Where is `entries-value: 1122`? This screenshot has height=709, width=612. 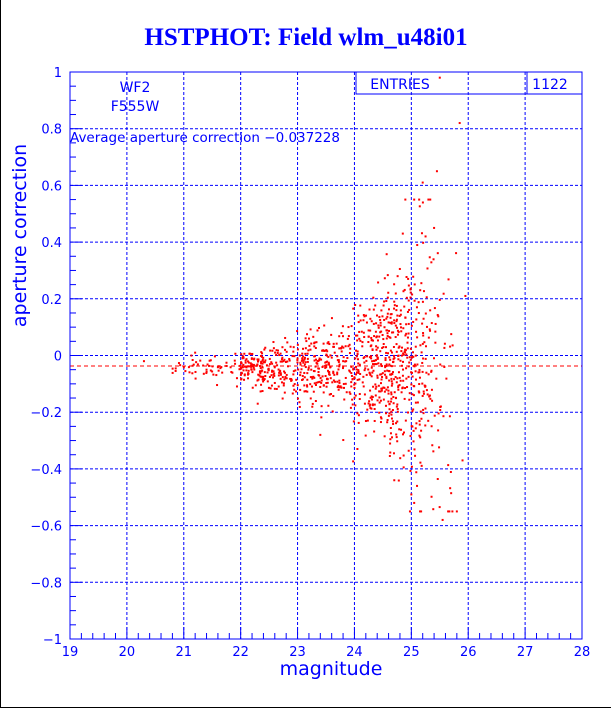
entries-value: 1122 is located at coordinates (550, 85).